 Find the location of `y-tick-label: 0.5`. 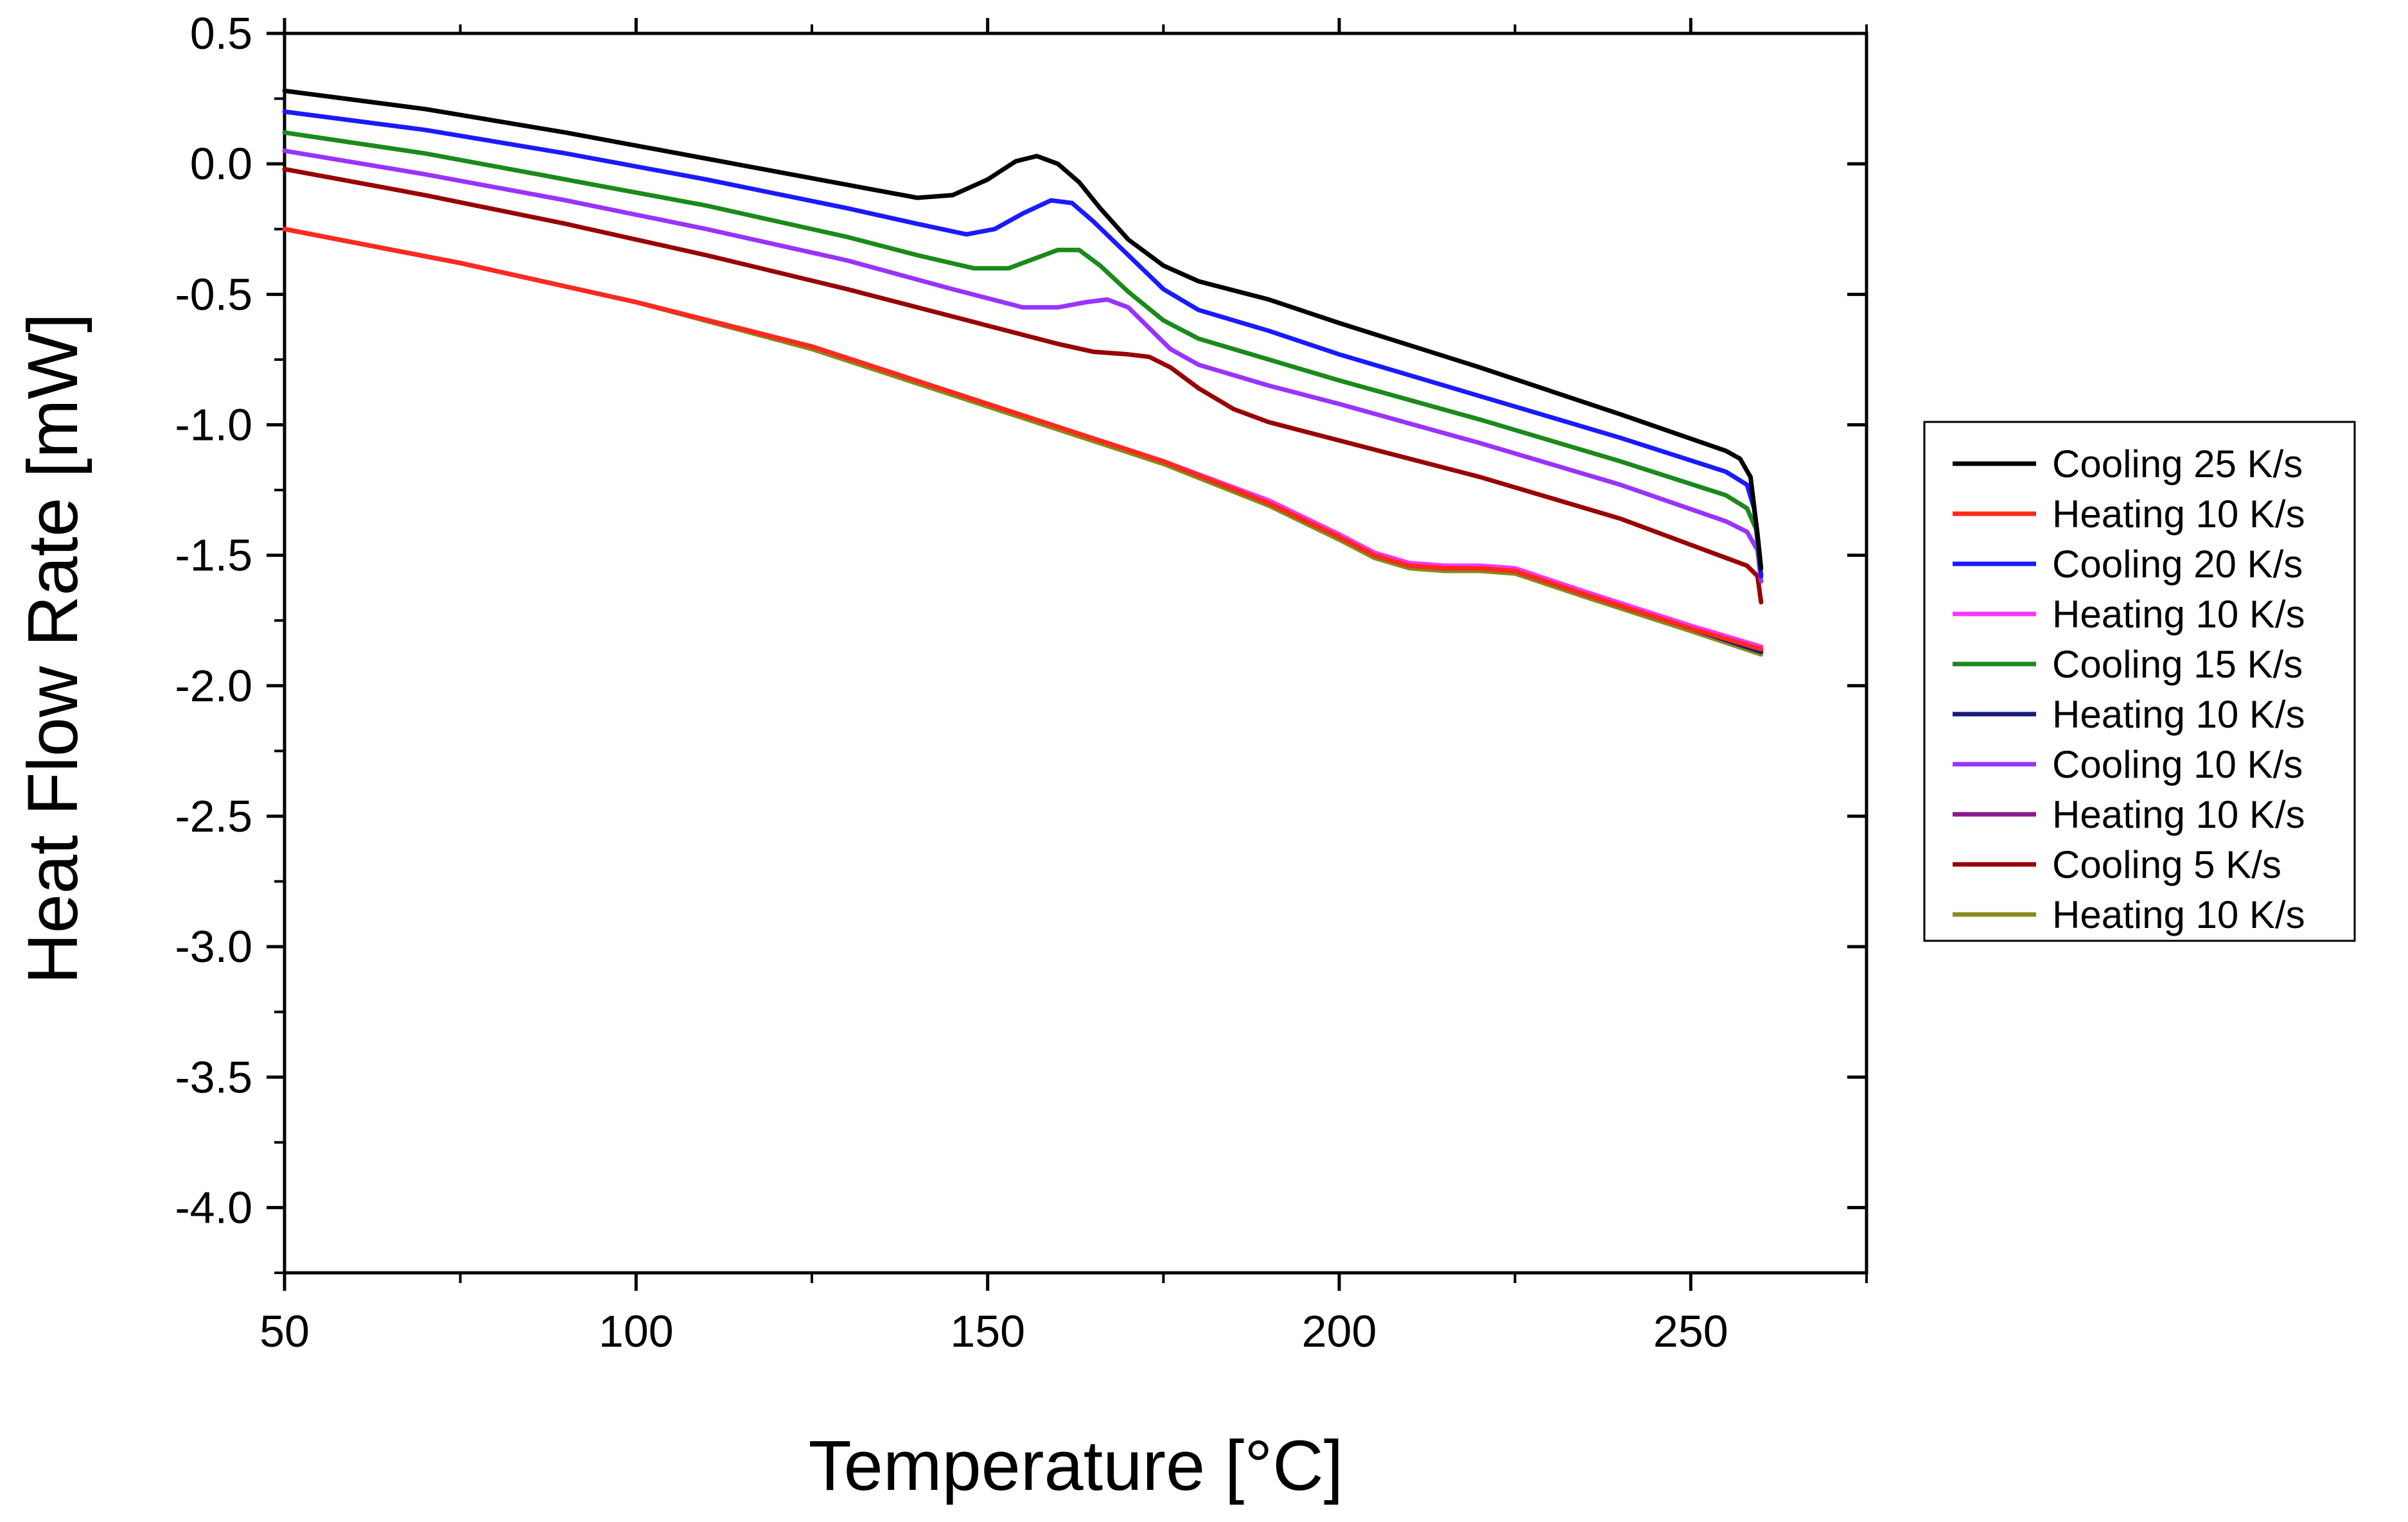

y-tick-label: 0.5 is located at coordinates (221, 33).